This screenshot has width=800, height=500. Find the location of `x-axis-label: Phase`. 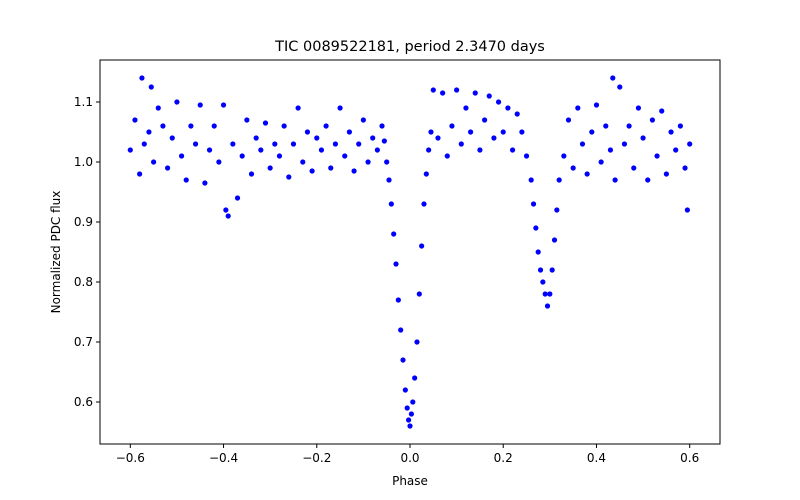

x-axis-label: Phase is located at coordinates (410, 481).